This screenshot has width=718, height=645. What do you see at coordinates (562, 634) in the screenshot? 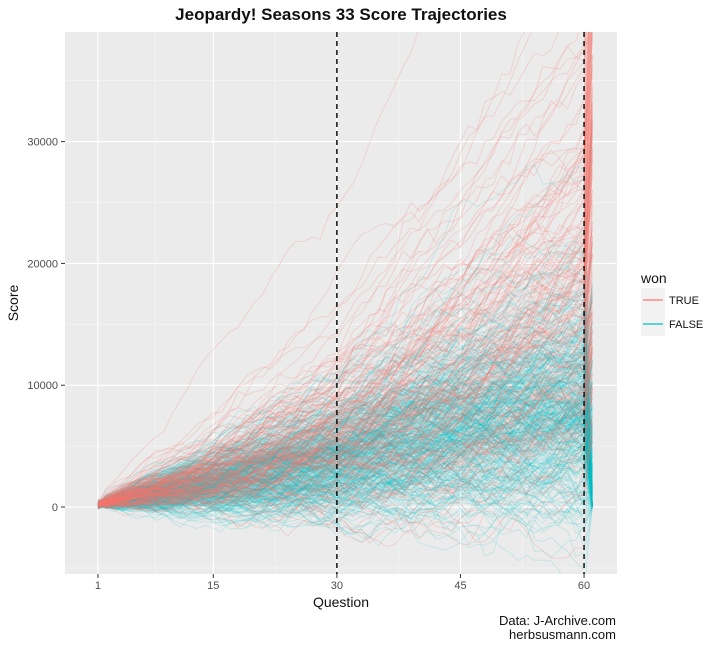
I see `caption-site: herbsusmann.com` at bounding box center [562, 634].